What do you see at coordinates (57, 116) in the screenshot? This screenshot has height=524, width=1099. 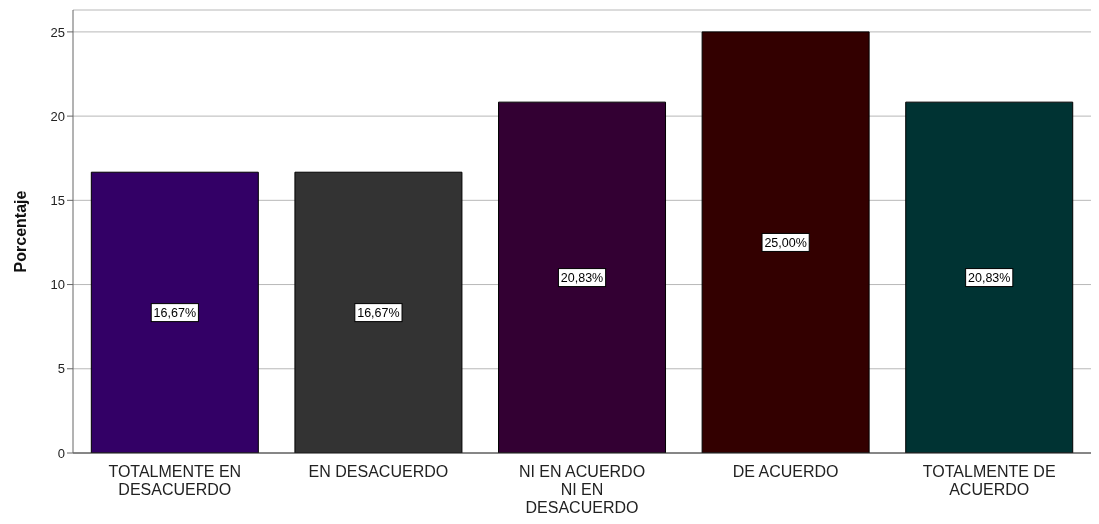 I see `y-tick-label: 20` at bounding box center [57, 116].